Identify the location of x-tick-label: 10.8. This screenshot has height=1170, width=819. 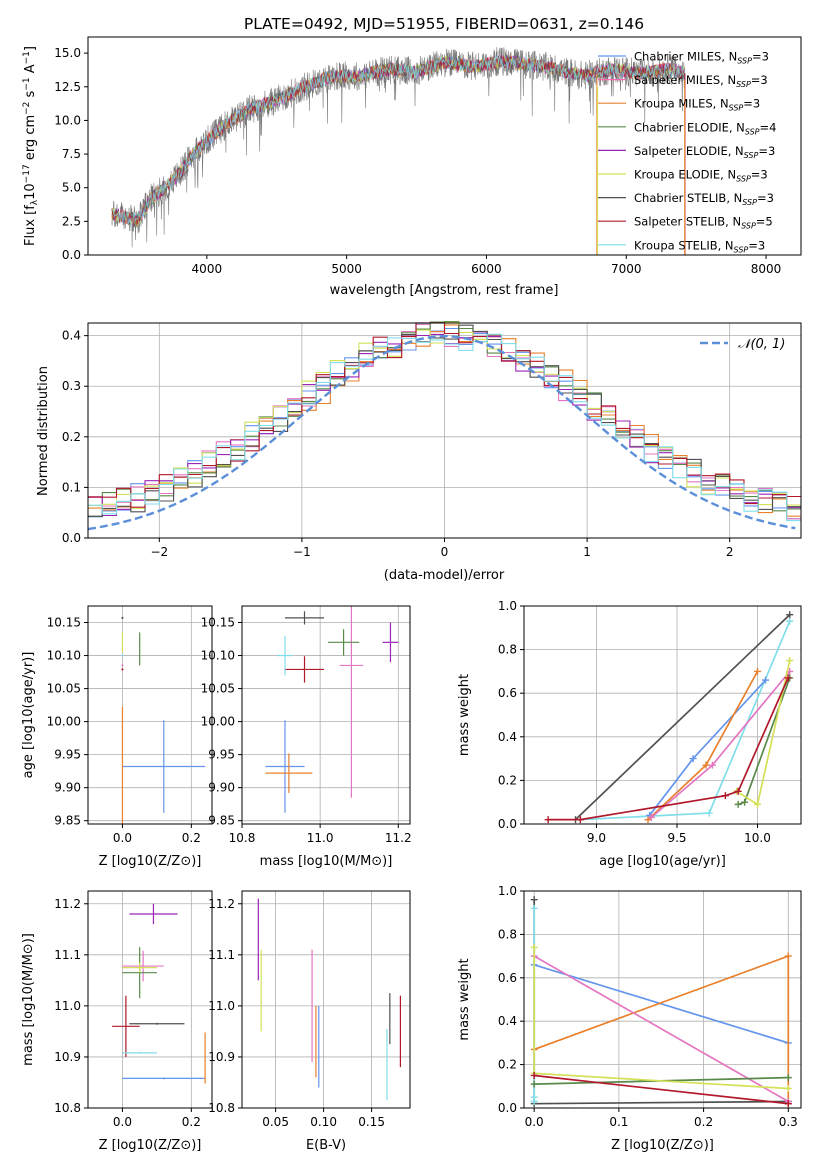
(242, 838).